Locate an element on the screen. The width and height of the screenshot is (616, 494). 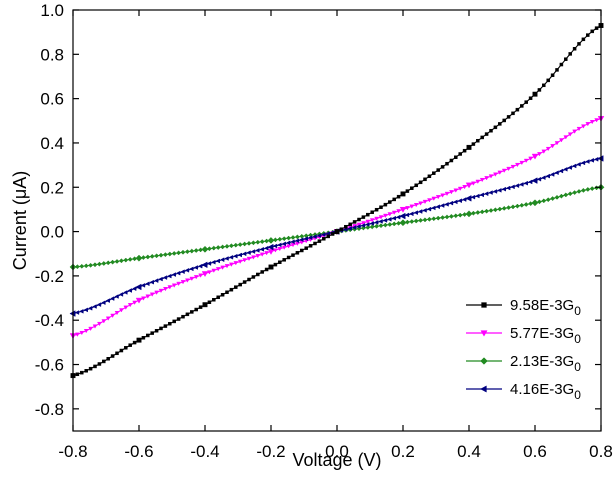
legend-item: 4.16E-3G0 is located at coordinates (523, 391).